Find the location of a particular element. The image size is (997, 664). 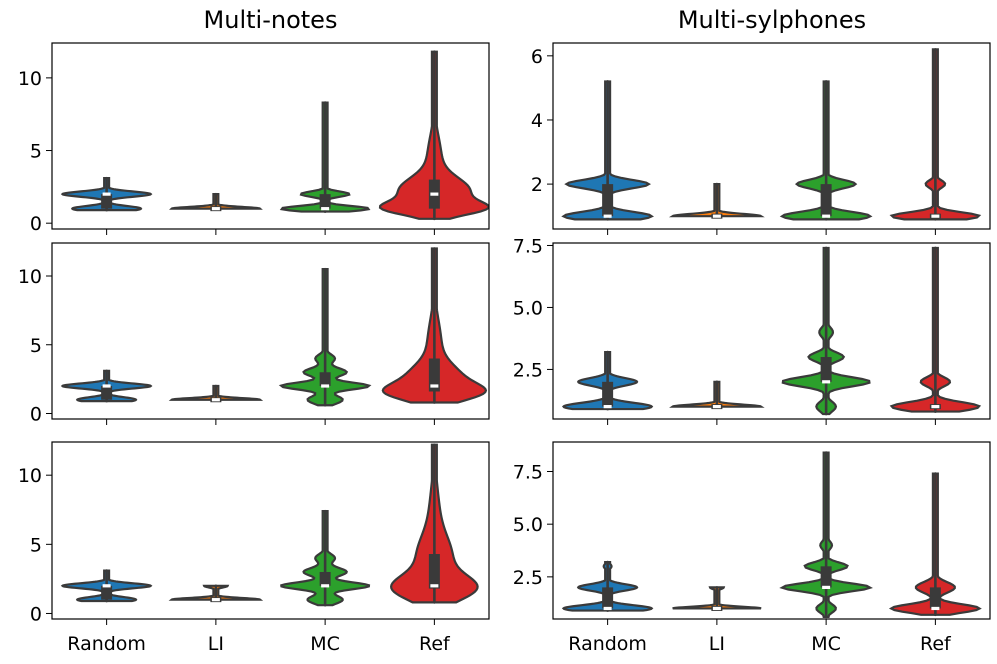

median-marker-ref-p21 is located at coordinates (935, 608).